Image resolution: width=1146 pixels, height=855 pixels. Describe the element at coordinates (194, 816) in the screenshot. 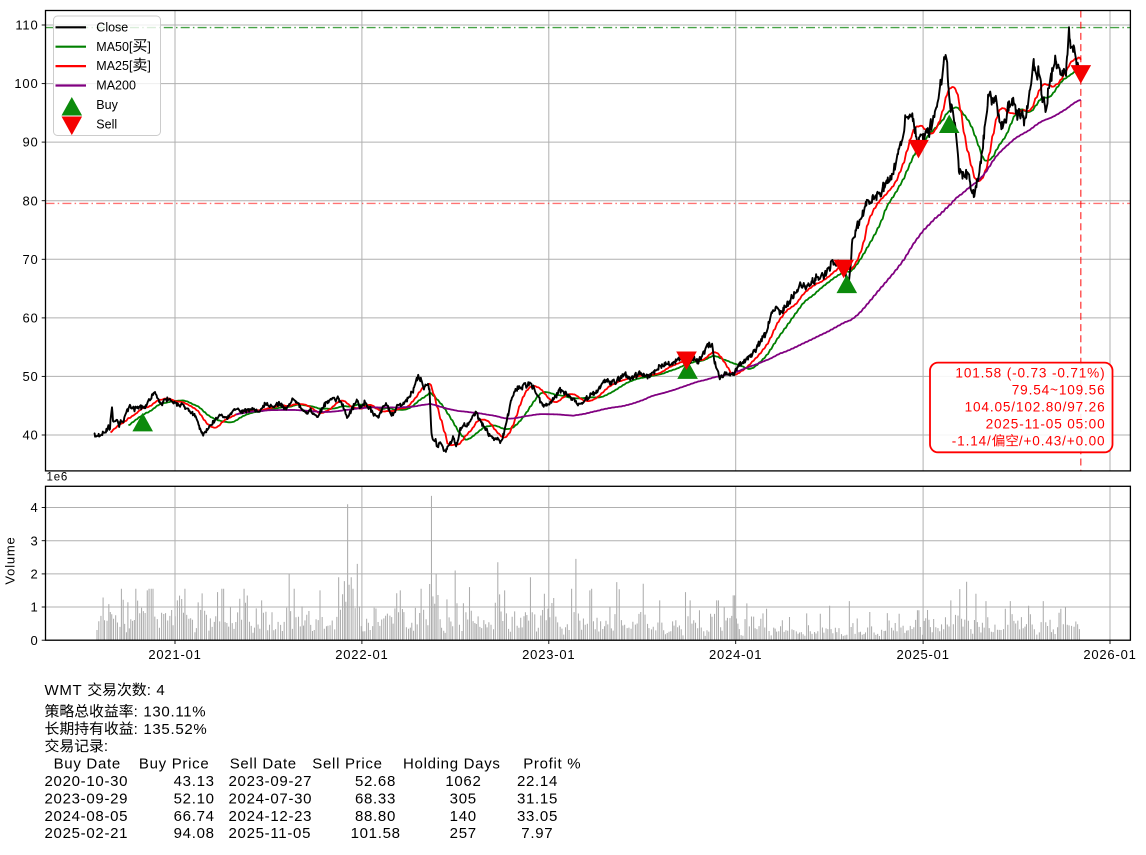

I see `svg-text: 66.74` at that location.